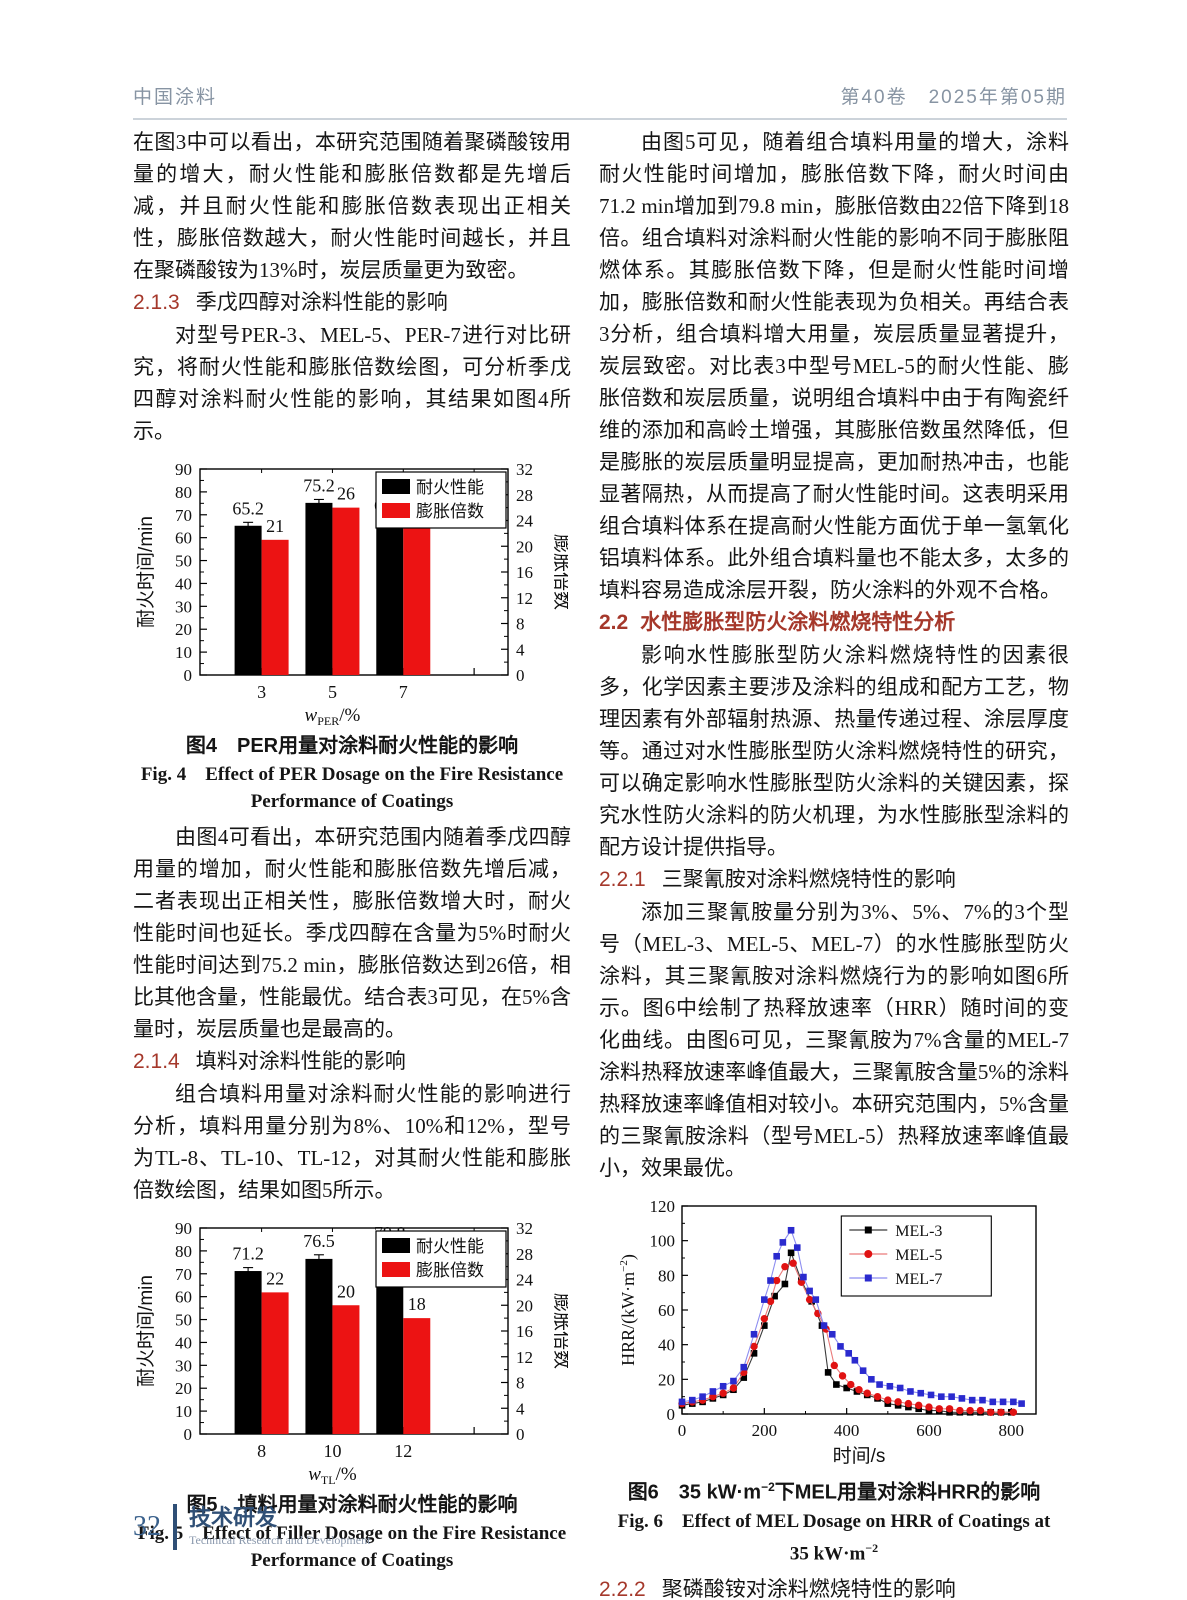  I want to click on svg-text: 32, so click(524, 1228).